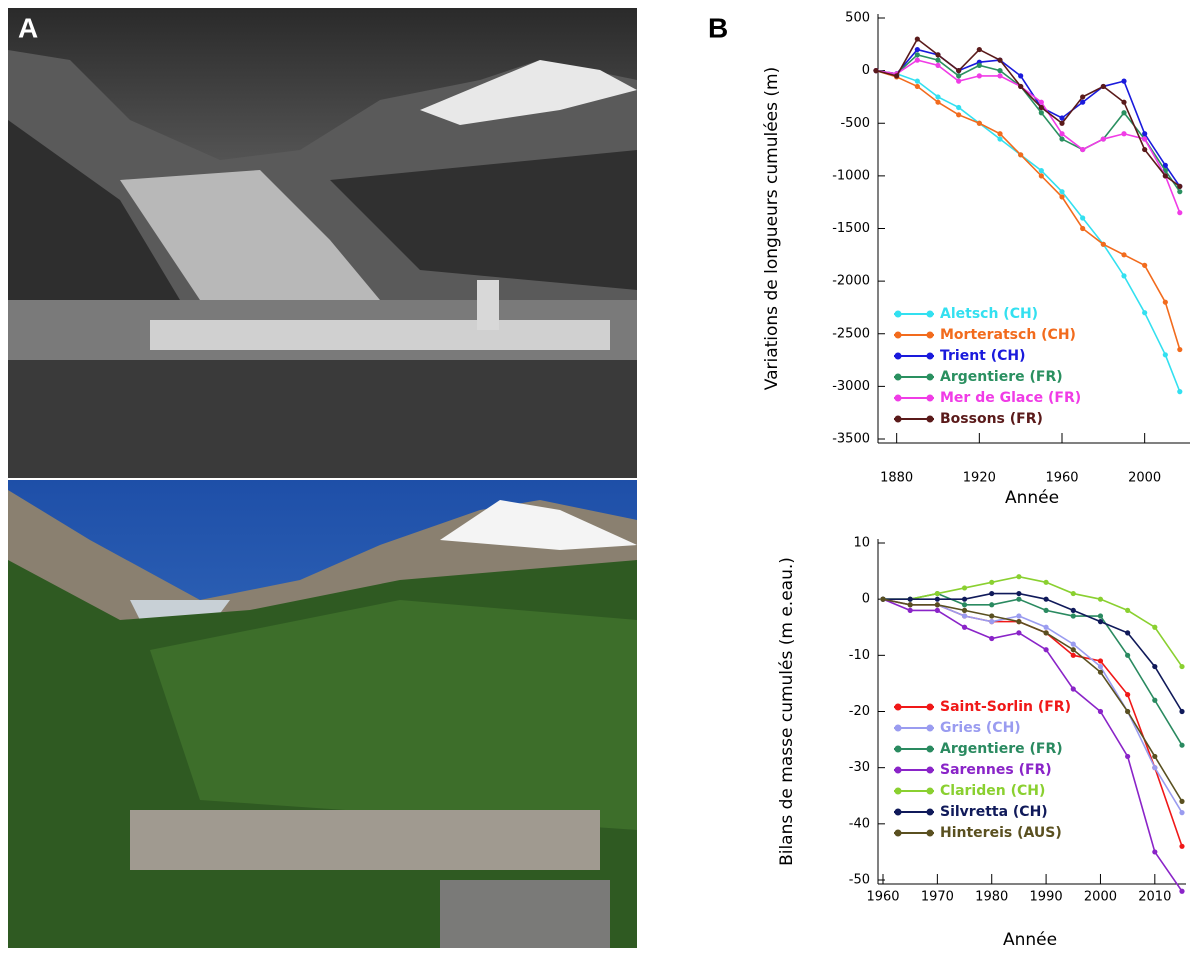 This screenshot has width=1200, height=953. Describe the element at coordinates (896, 478) in the screenshot. I see `x-tick-label: 1880` at that location.